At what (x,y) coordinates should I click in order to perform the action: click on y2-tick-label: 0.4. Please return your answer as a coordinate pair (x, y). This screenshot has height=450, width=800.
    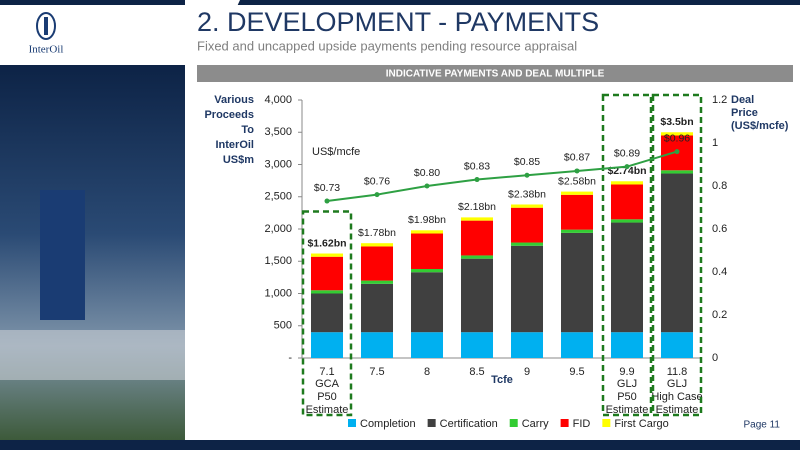
    Looking at the image, I should click on (719, 272).